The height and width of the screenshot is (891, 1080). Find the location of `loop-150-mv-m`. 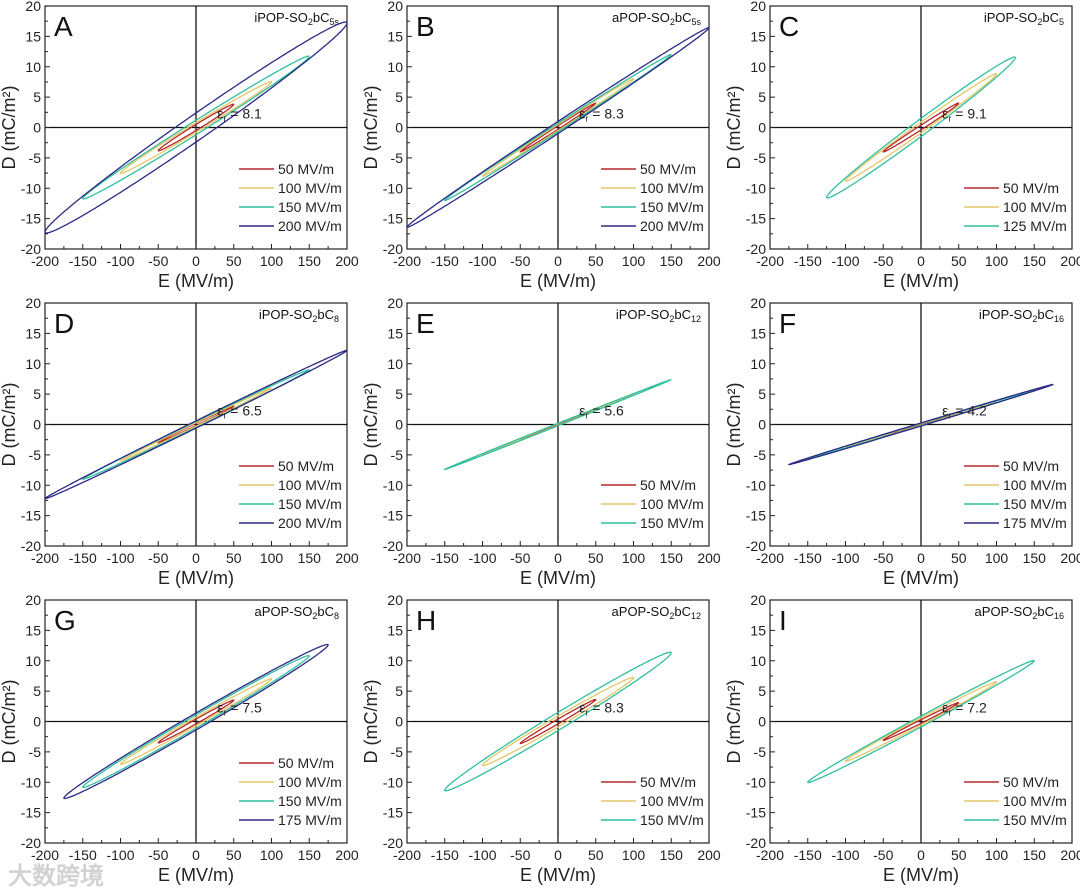

loop-150-mv-m is located at coordinates (921, 721).